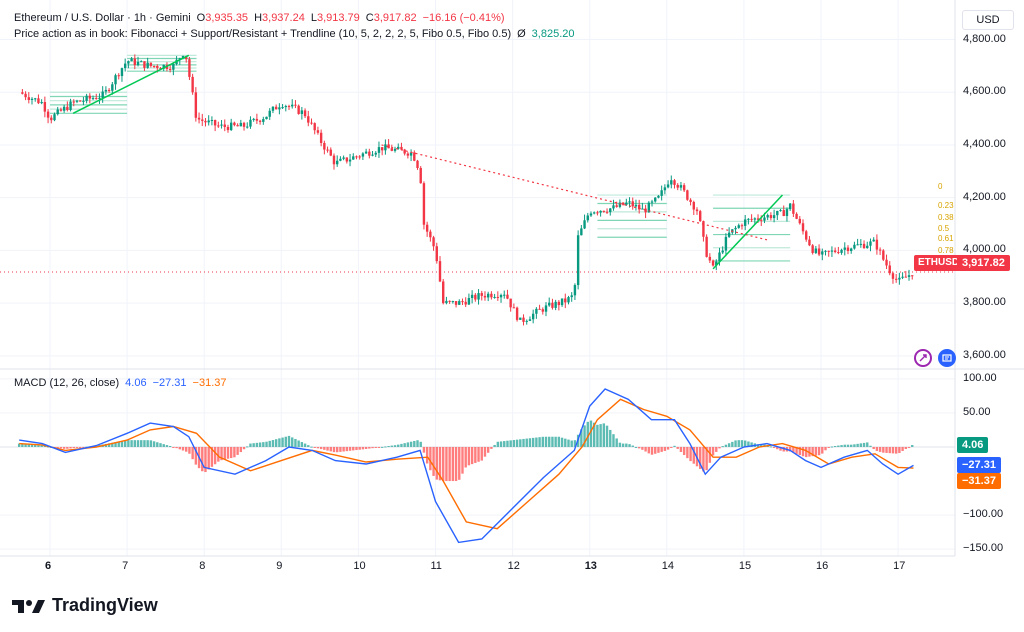 This screenshot has height=632, width=1024. I want to click on currency-button: USD, so click(988, 20).